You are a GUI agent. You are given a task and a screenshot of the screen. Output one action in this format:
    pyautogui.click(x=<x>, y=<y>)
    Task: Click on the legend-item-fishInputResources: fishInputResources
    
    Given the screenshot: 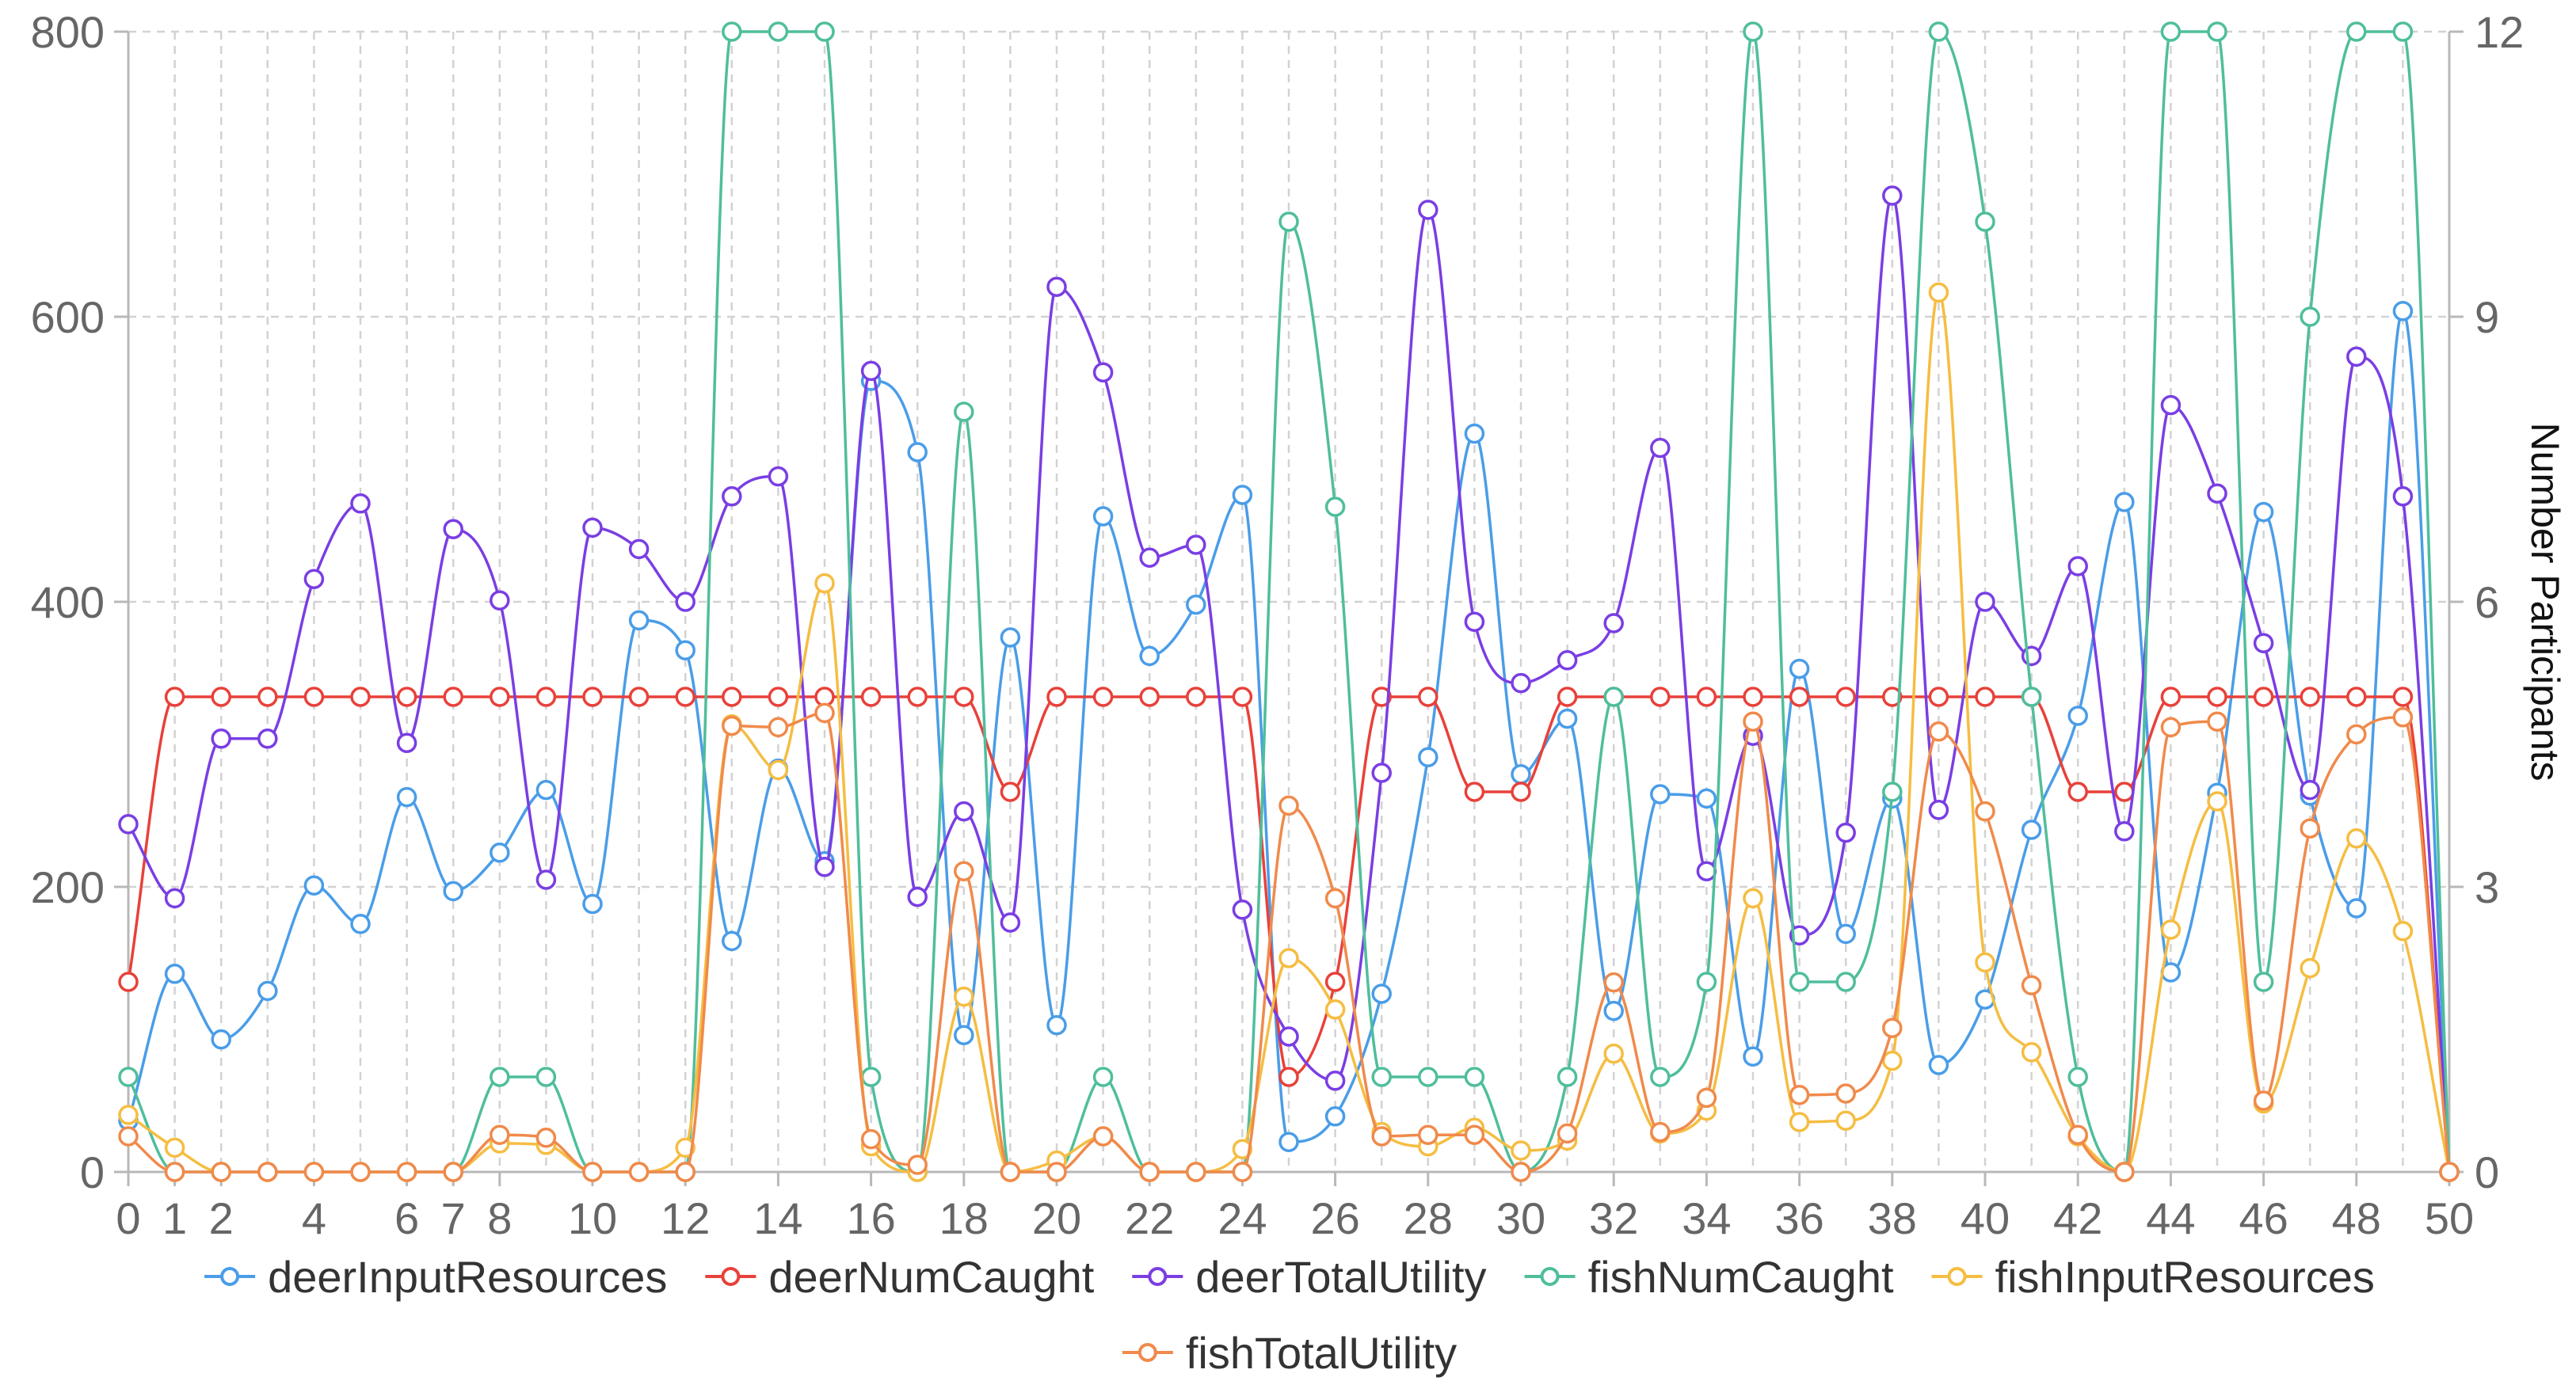 What is the action you would take?
    pyautogui.click(x=2153, y=1277)
    